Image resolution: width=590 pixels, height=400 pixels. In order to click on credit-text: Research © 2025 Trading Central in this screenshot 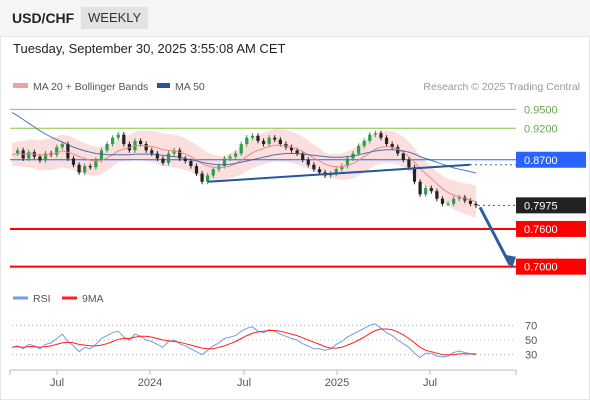, I will do `click(501, 87)`.